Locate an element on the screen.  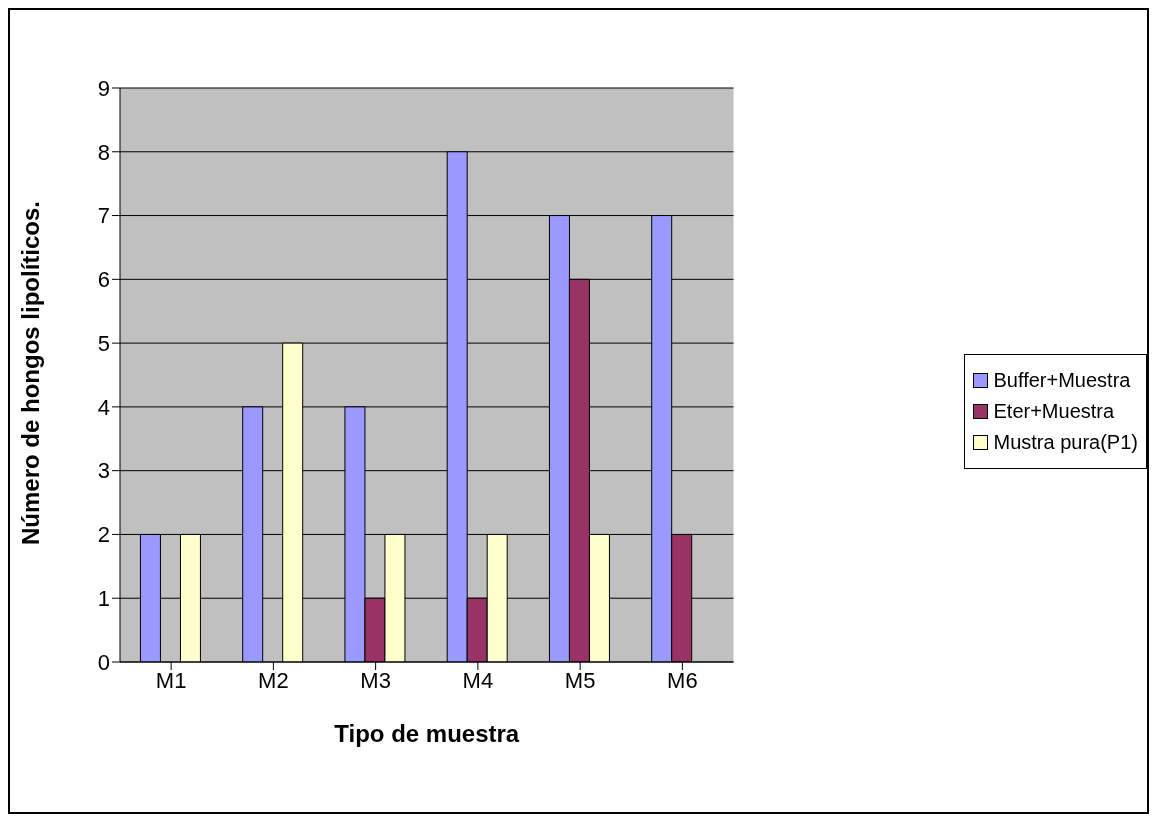
y-tick-label: 9 is located at coordinates (103, 88).